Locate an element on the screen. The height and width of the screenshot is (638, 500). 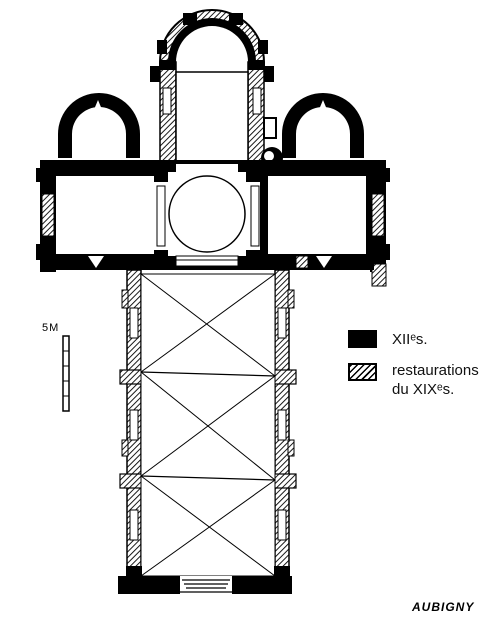
scale-bar is located at coordinates (66, 373).